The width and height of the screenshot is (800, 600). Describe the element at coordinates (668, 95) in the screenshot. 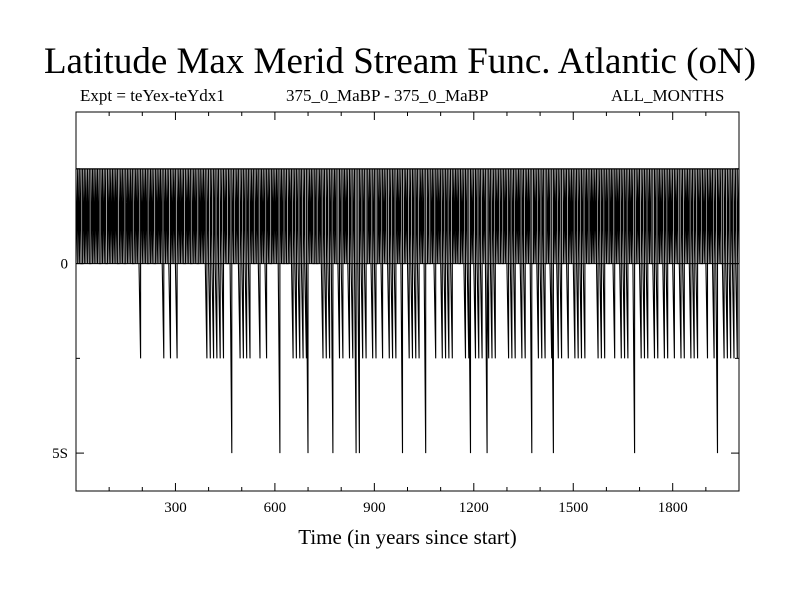

I see `months-label: ALL_MONTHS` at that location.